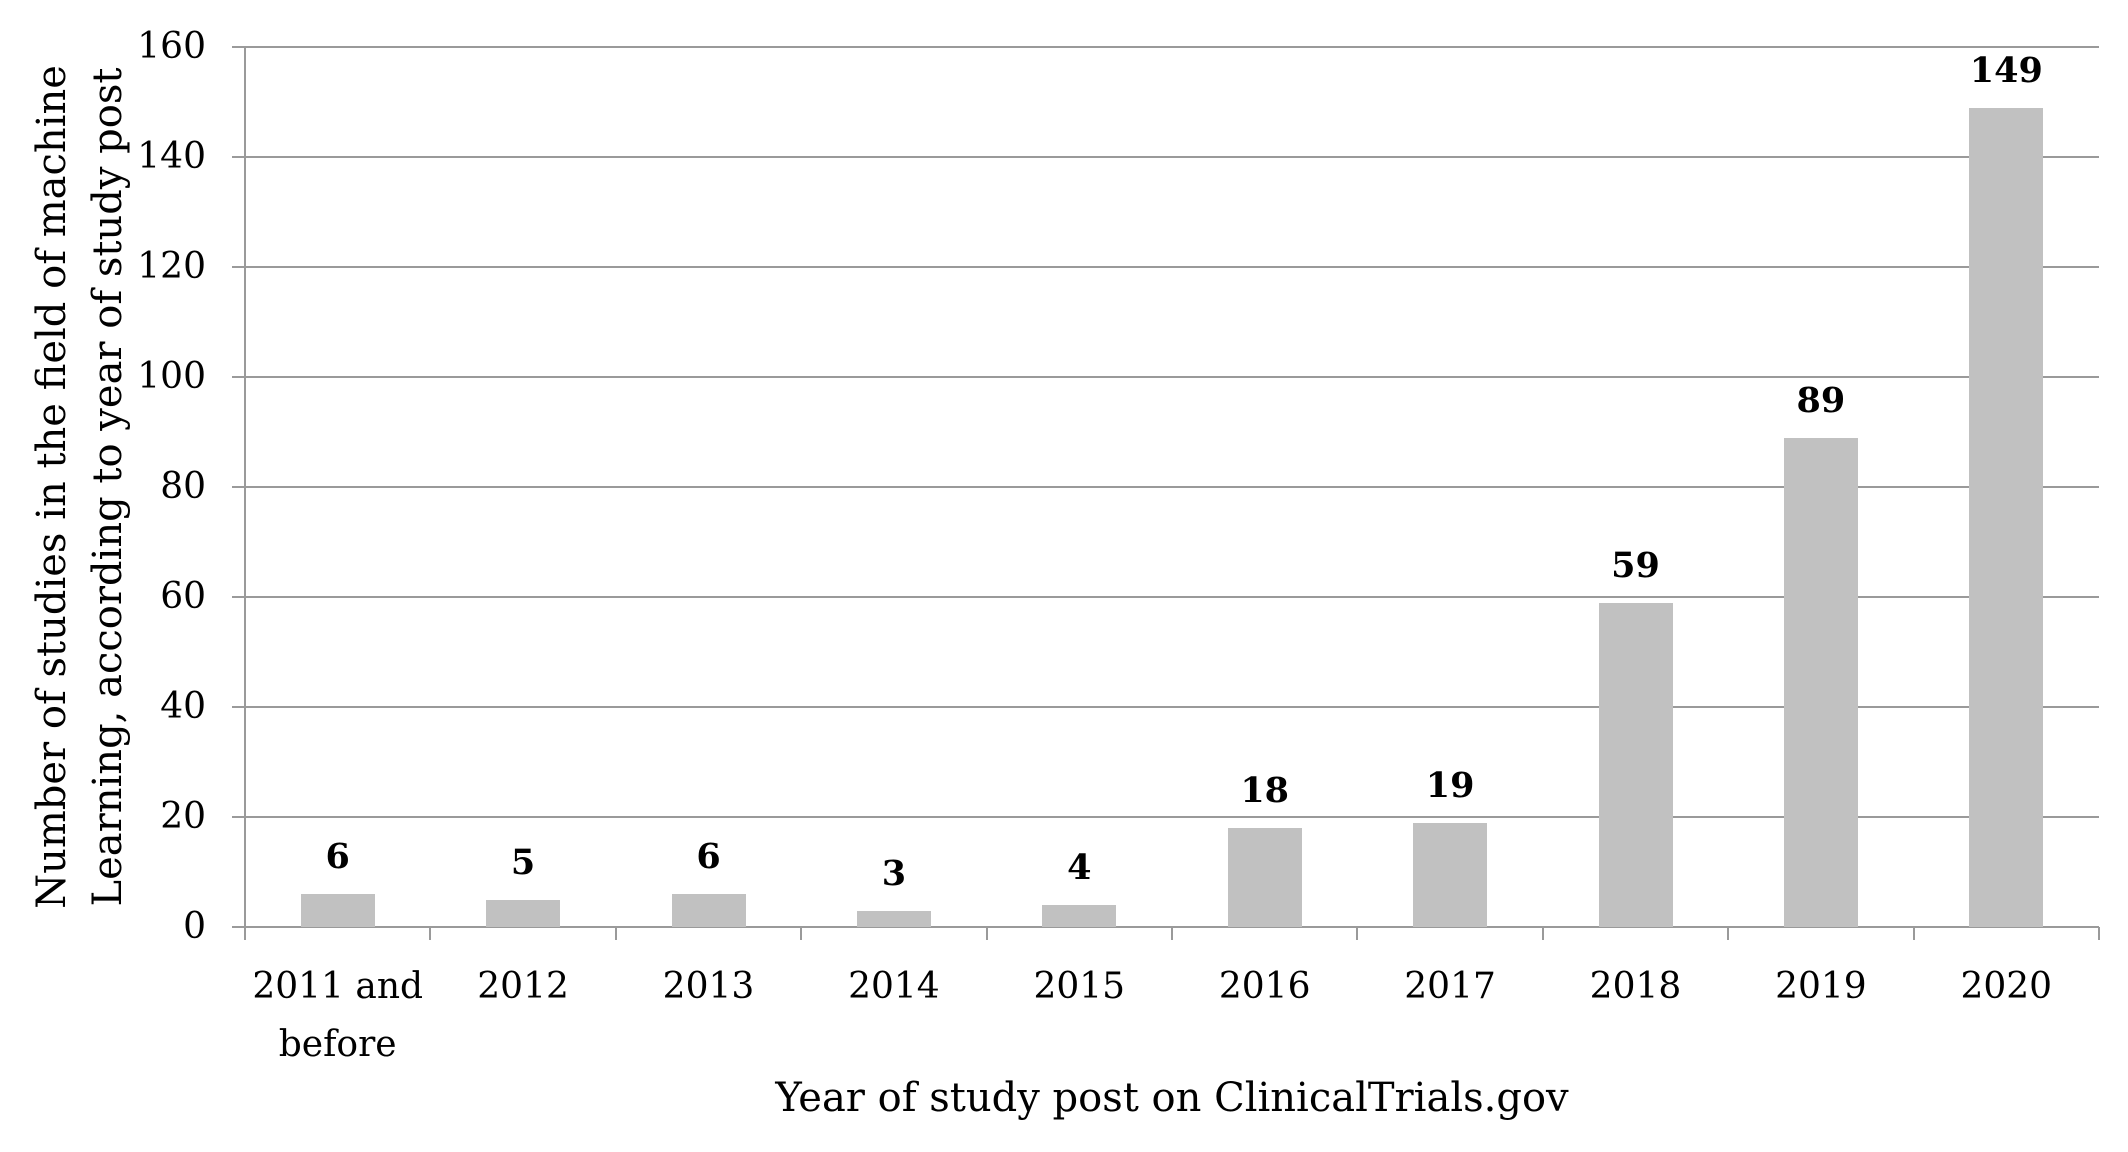 This screenshot has height=1152, width=2128. Describe the element at coordinates (1821, 400) in the screenshot. I see `bar-value-label: 89` at that location.